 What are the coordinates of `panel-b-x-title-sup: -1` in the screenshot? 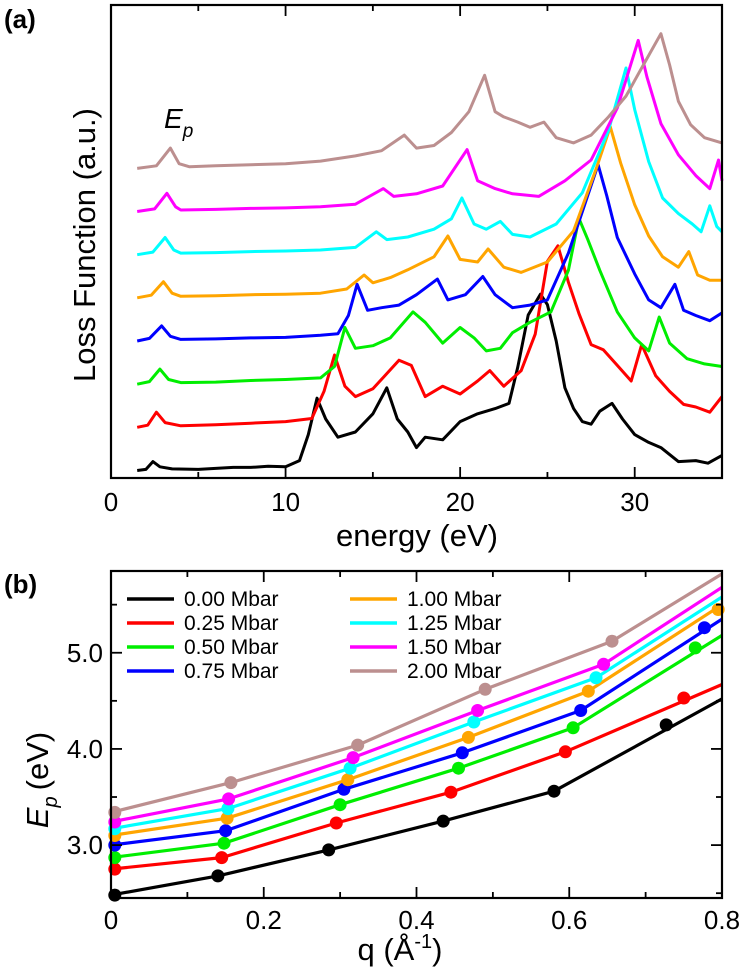 It's located at (423, 942).